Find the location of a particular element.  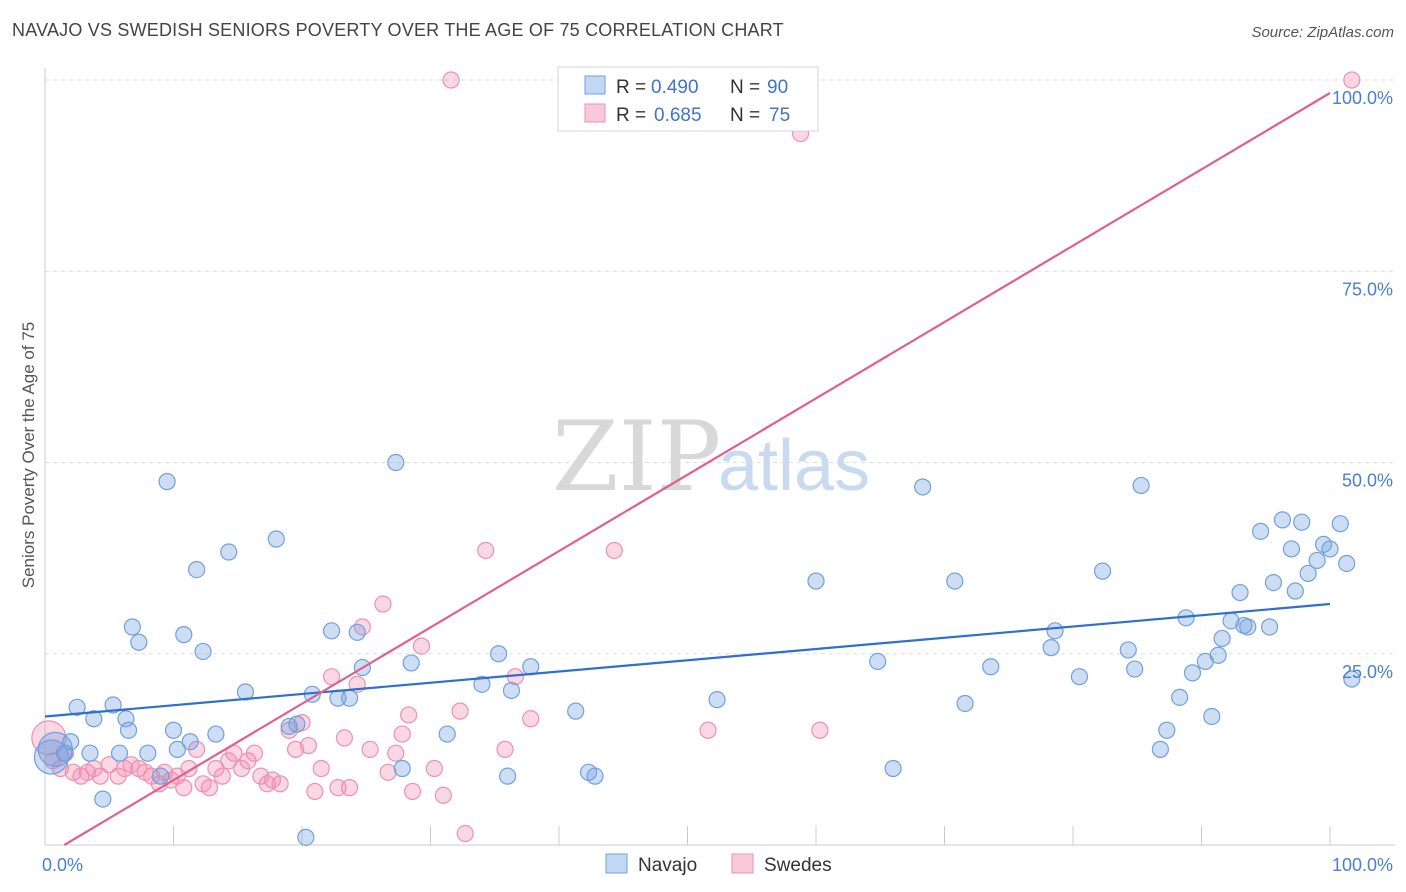

legend-n-value-navajo: 90 is located at coordinates (777, 87).